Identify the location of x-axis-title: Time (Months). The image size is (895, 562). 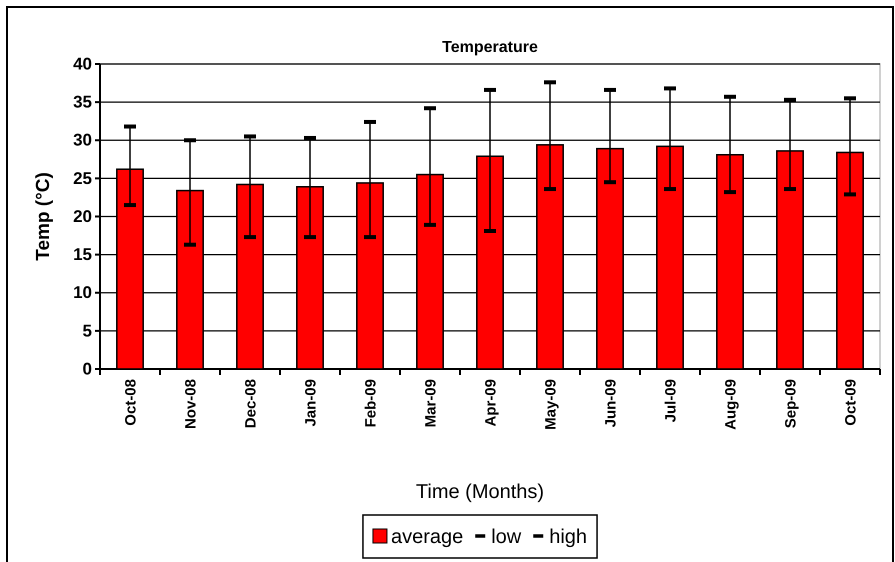
(480, 492).